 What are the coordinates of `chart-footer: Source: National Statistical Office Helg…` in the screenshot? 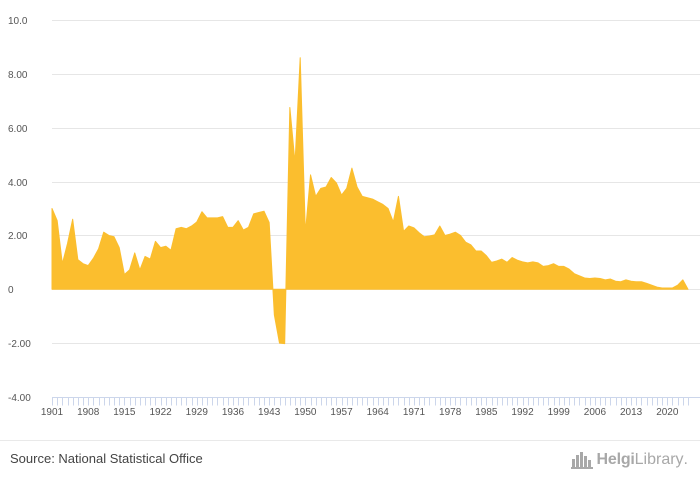 It's located at (350, 461).